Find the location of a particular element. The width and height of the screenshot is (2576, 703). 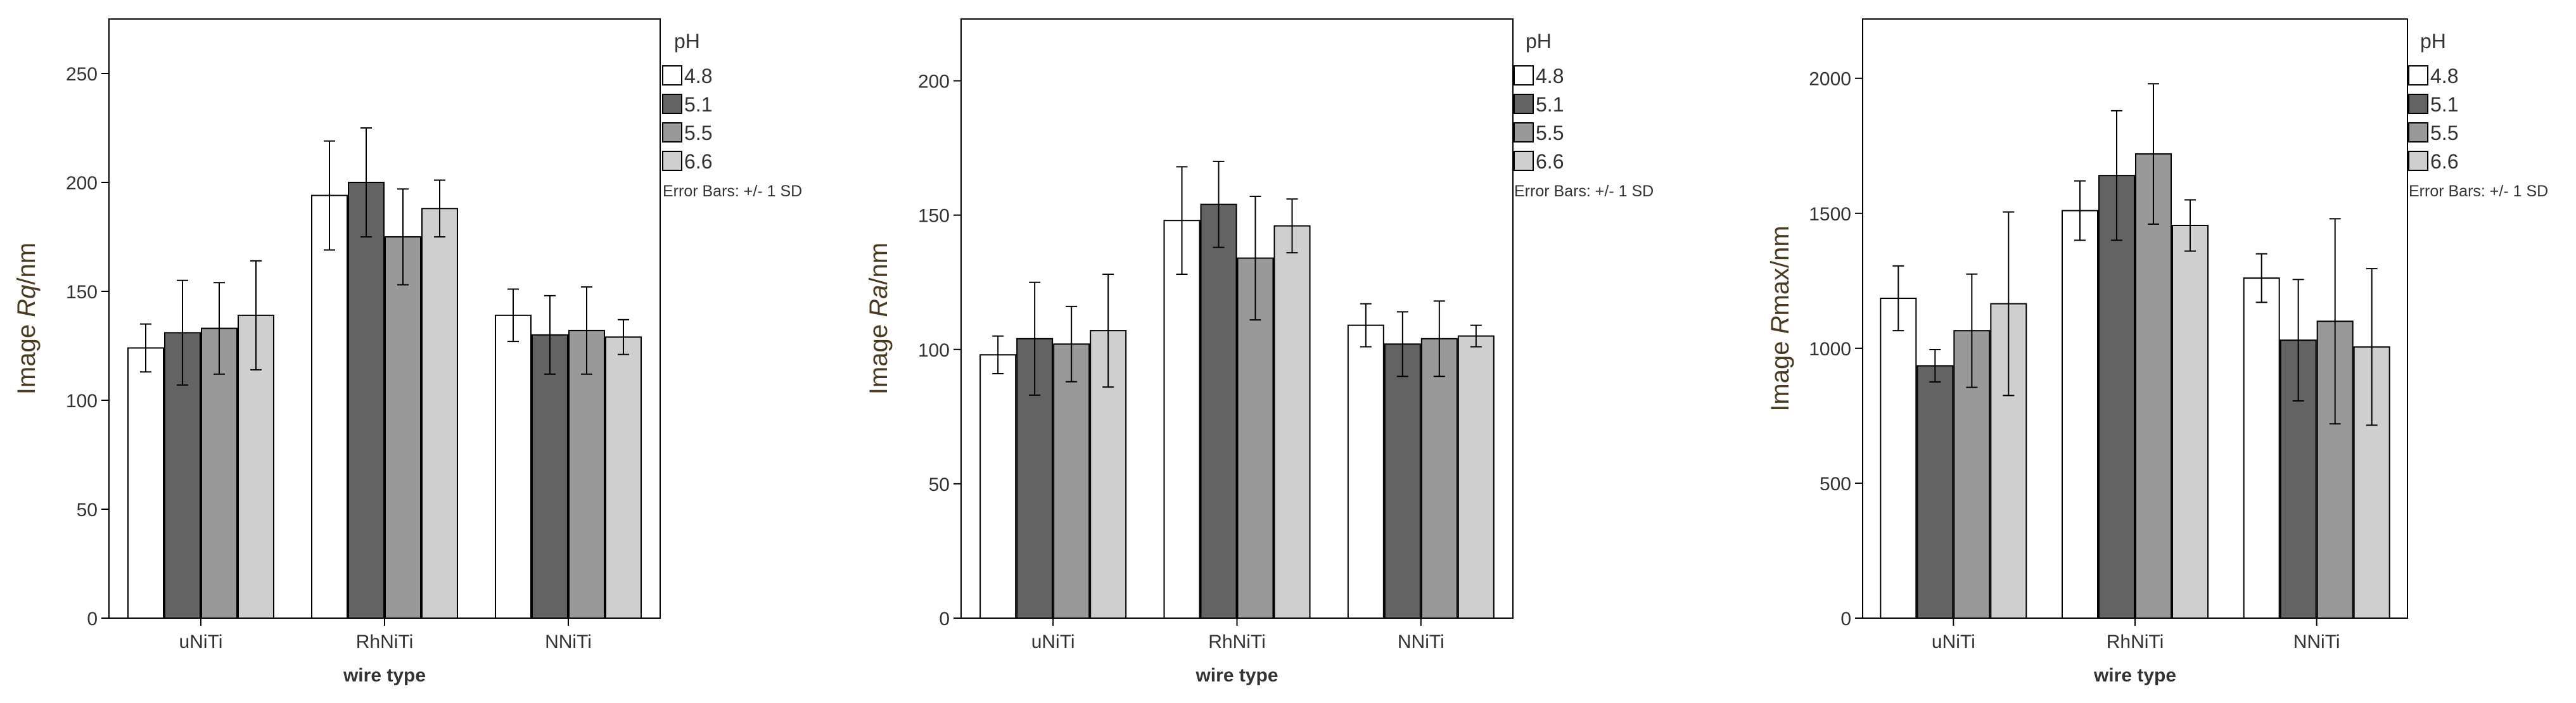

y-axis-title: Image Rmax/nm is located at coordinates (1780, 318).